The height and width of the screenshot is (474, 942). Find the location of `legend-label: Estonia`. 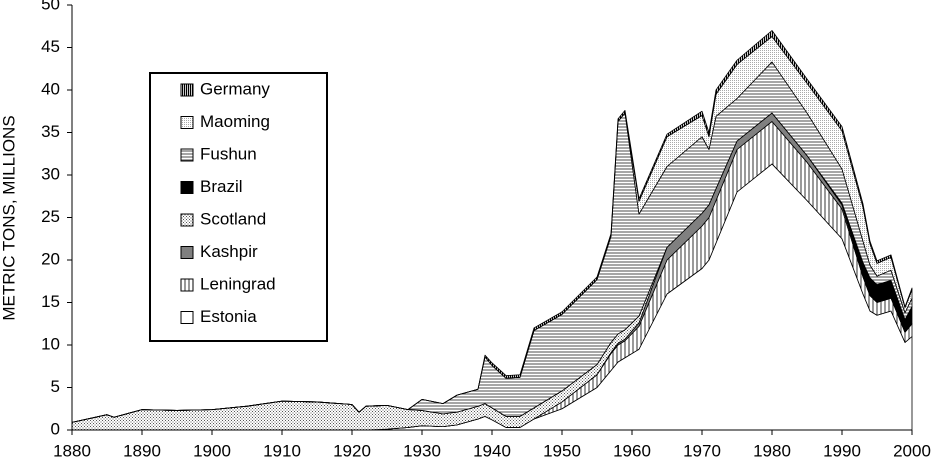

legend-label: Estonia is located at coordinates (228, 316).